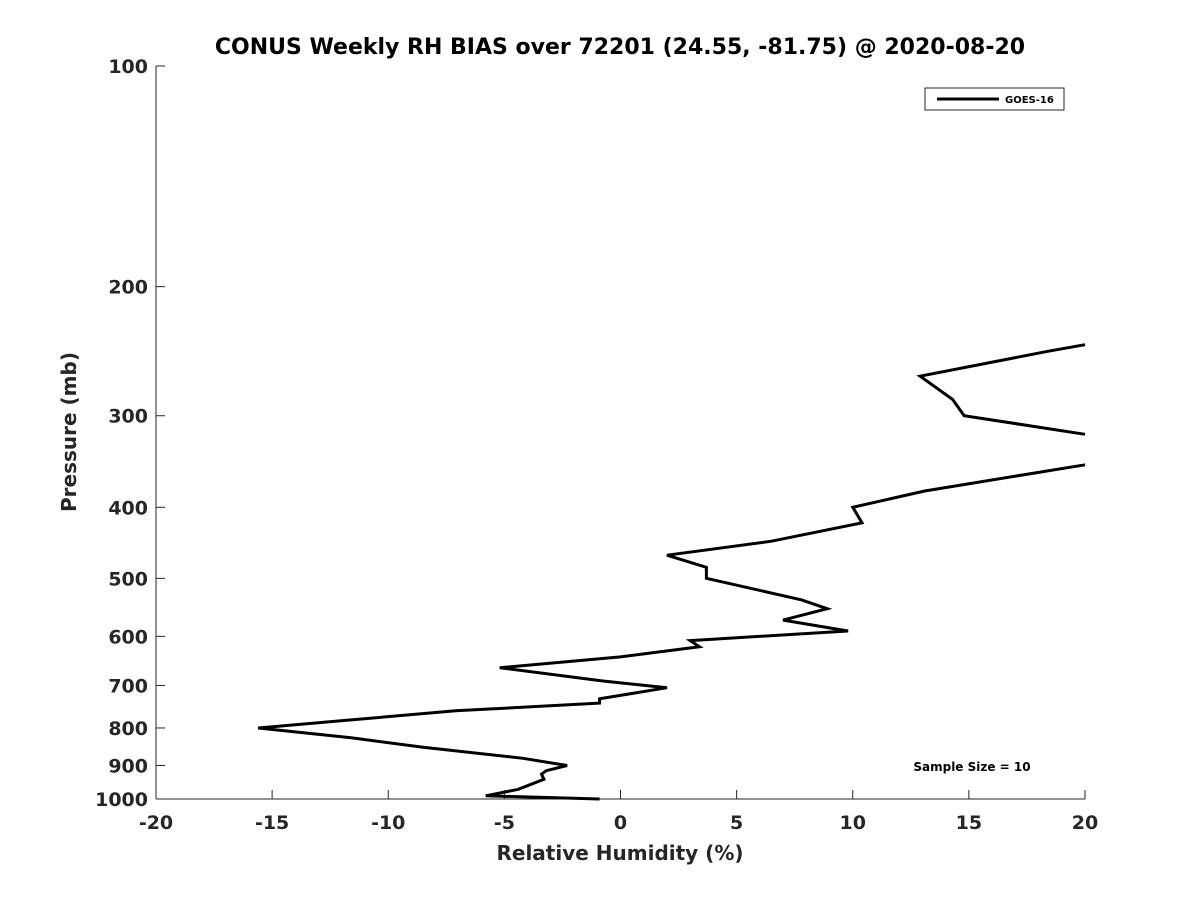 The image size is (1200, 900). I want to click on x-tick-label: 5, so click(736, 823).